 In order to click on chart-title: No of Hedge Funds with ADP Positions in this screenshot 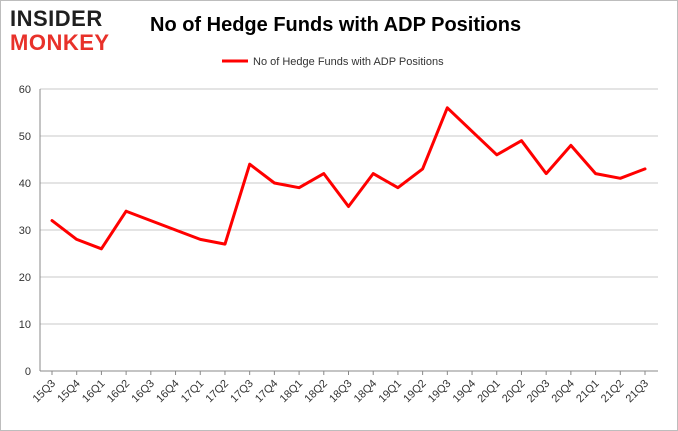, I will do `click(336, 25)`.